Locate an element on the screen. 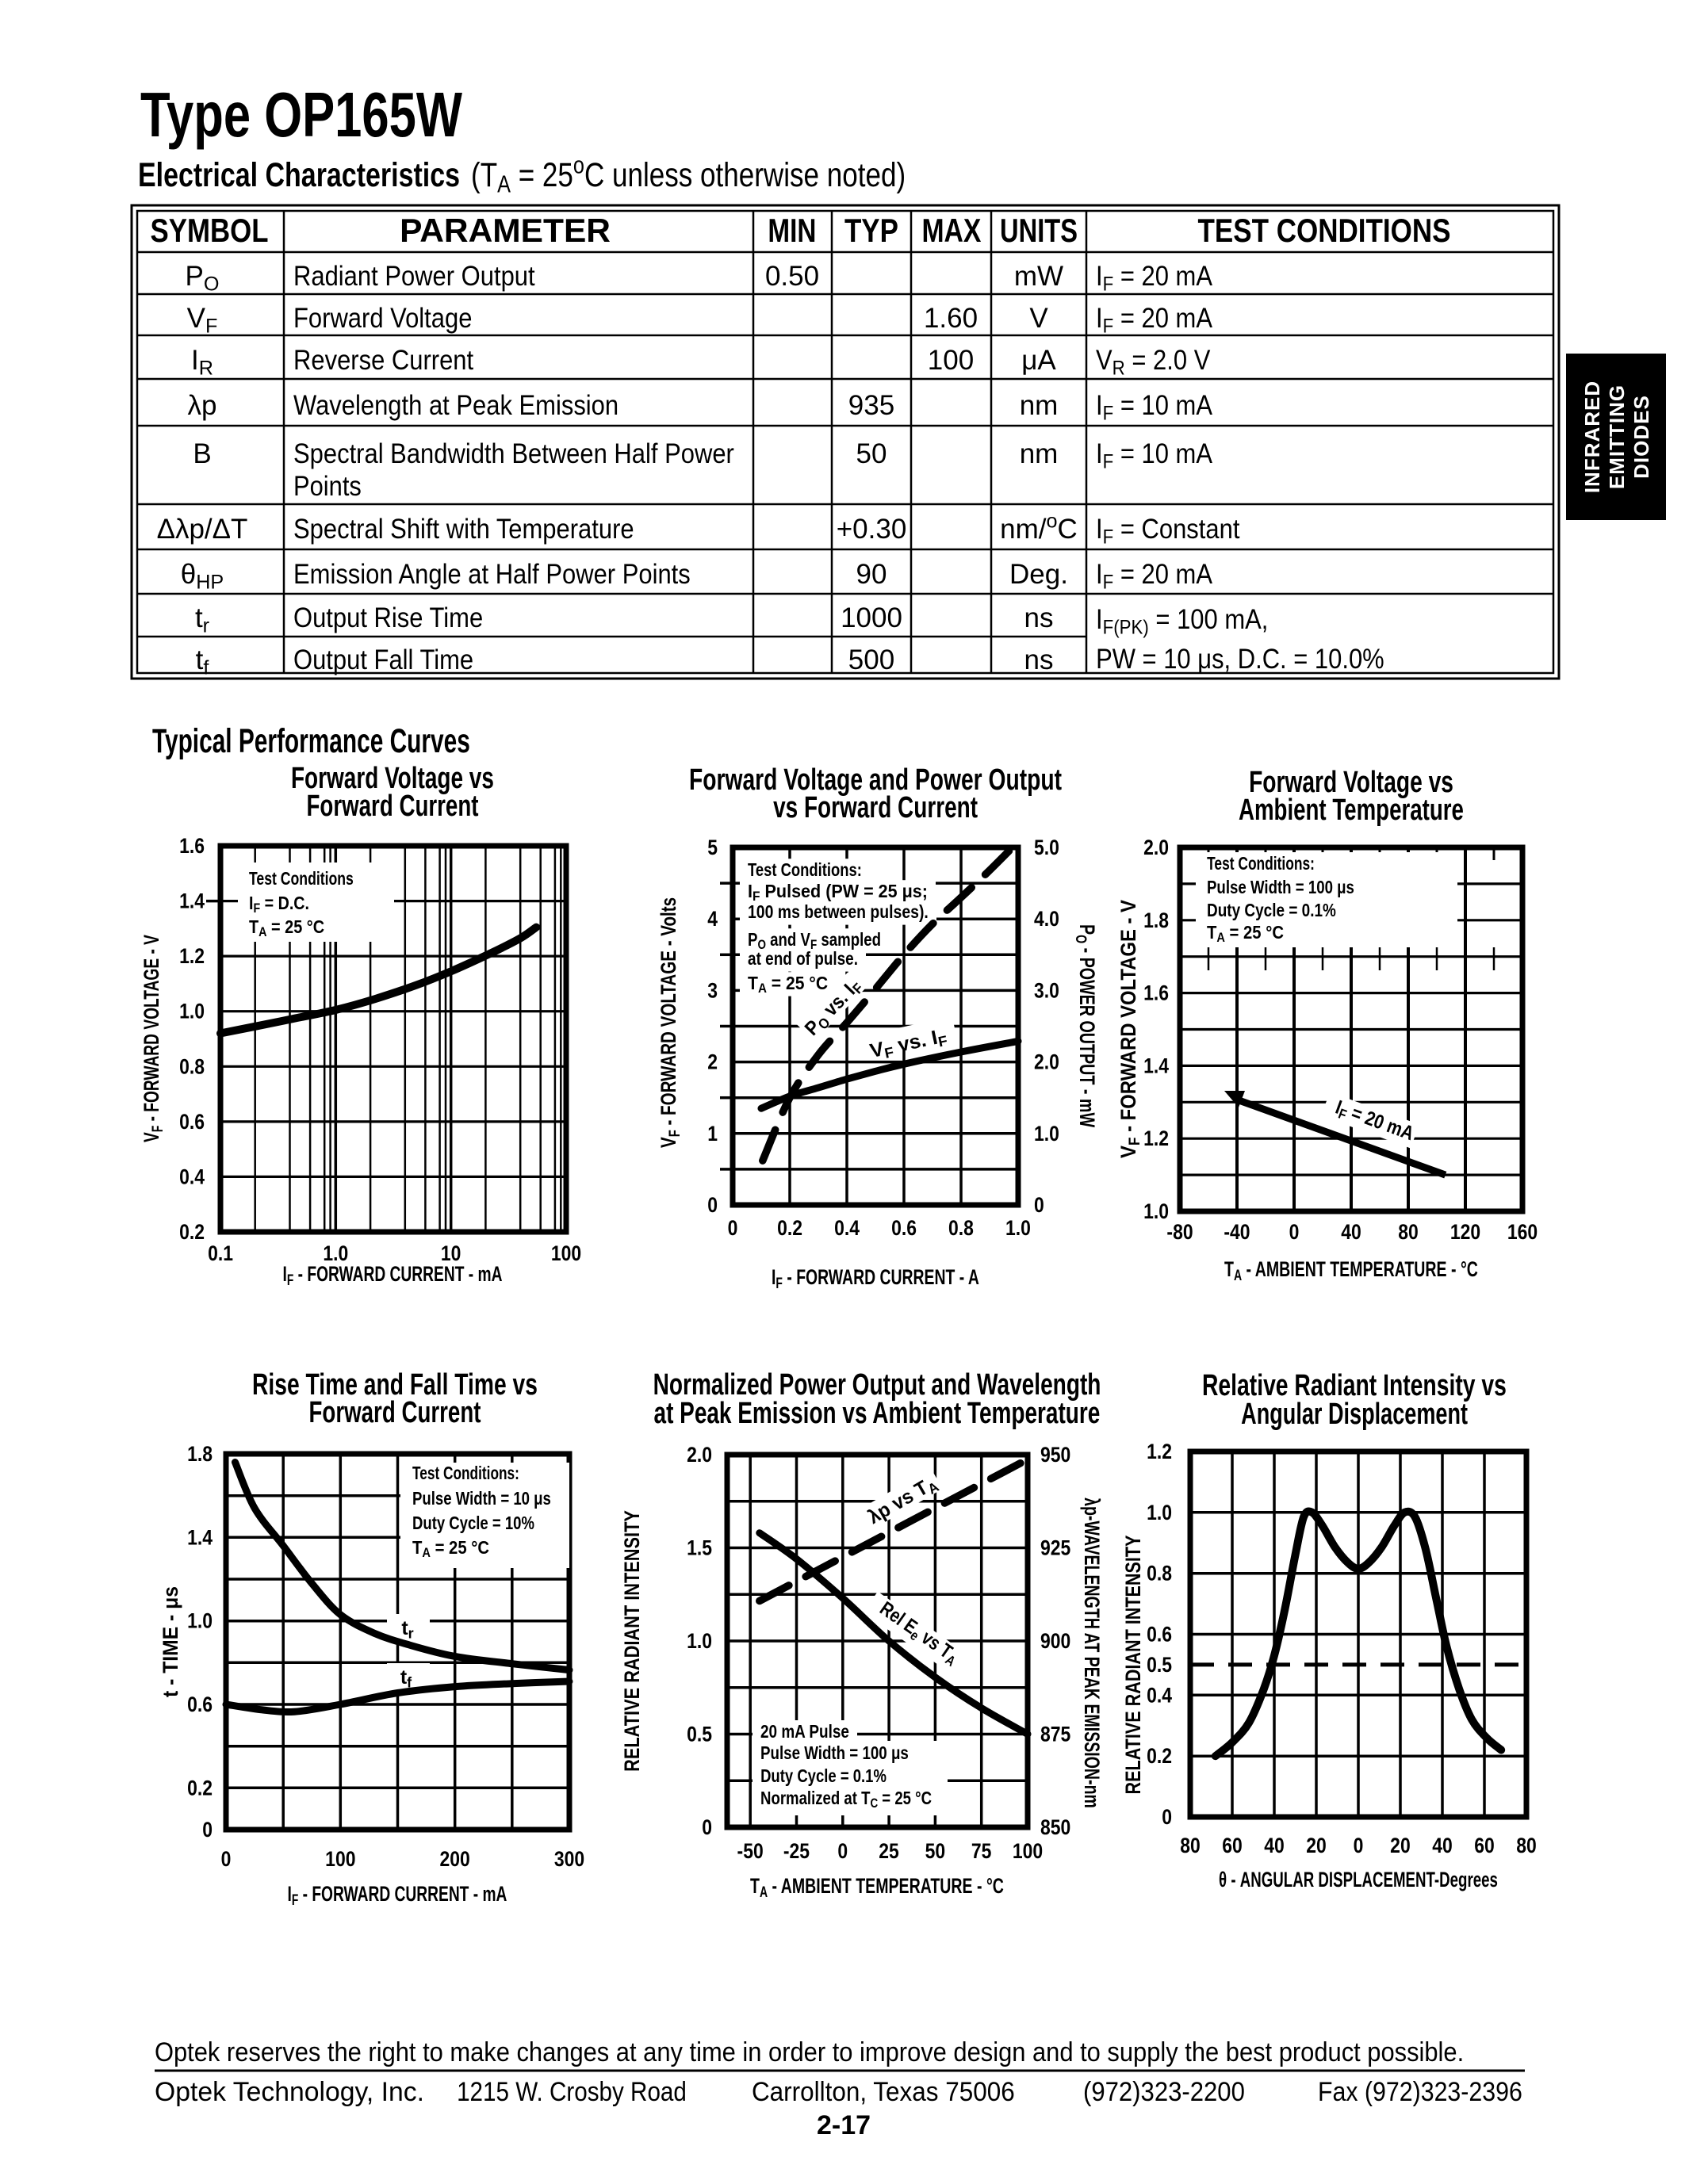 The width and height of the screenshot is (1685, 2184). svg-text: TA = 25 °C is located at coordinates (1245, 934).